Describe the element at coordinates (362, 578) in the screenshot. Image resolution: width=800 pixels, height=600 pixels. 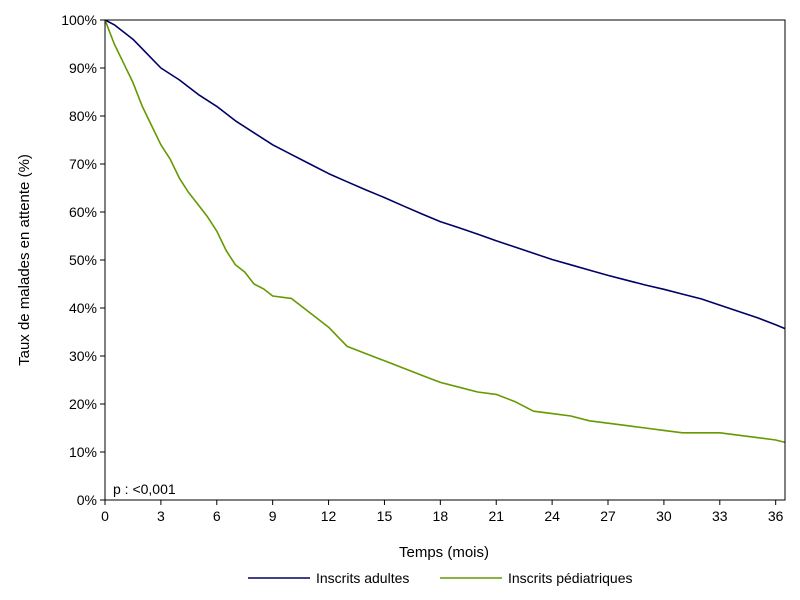
I see `legend-label: Inscrits adultes` at that location.